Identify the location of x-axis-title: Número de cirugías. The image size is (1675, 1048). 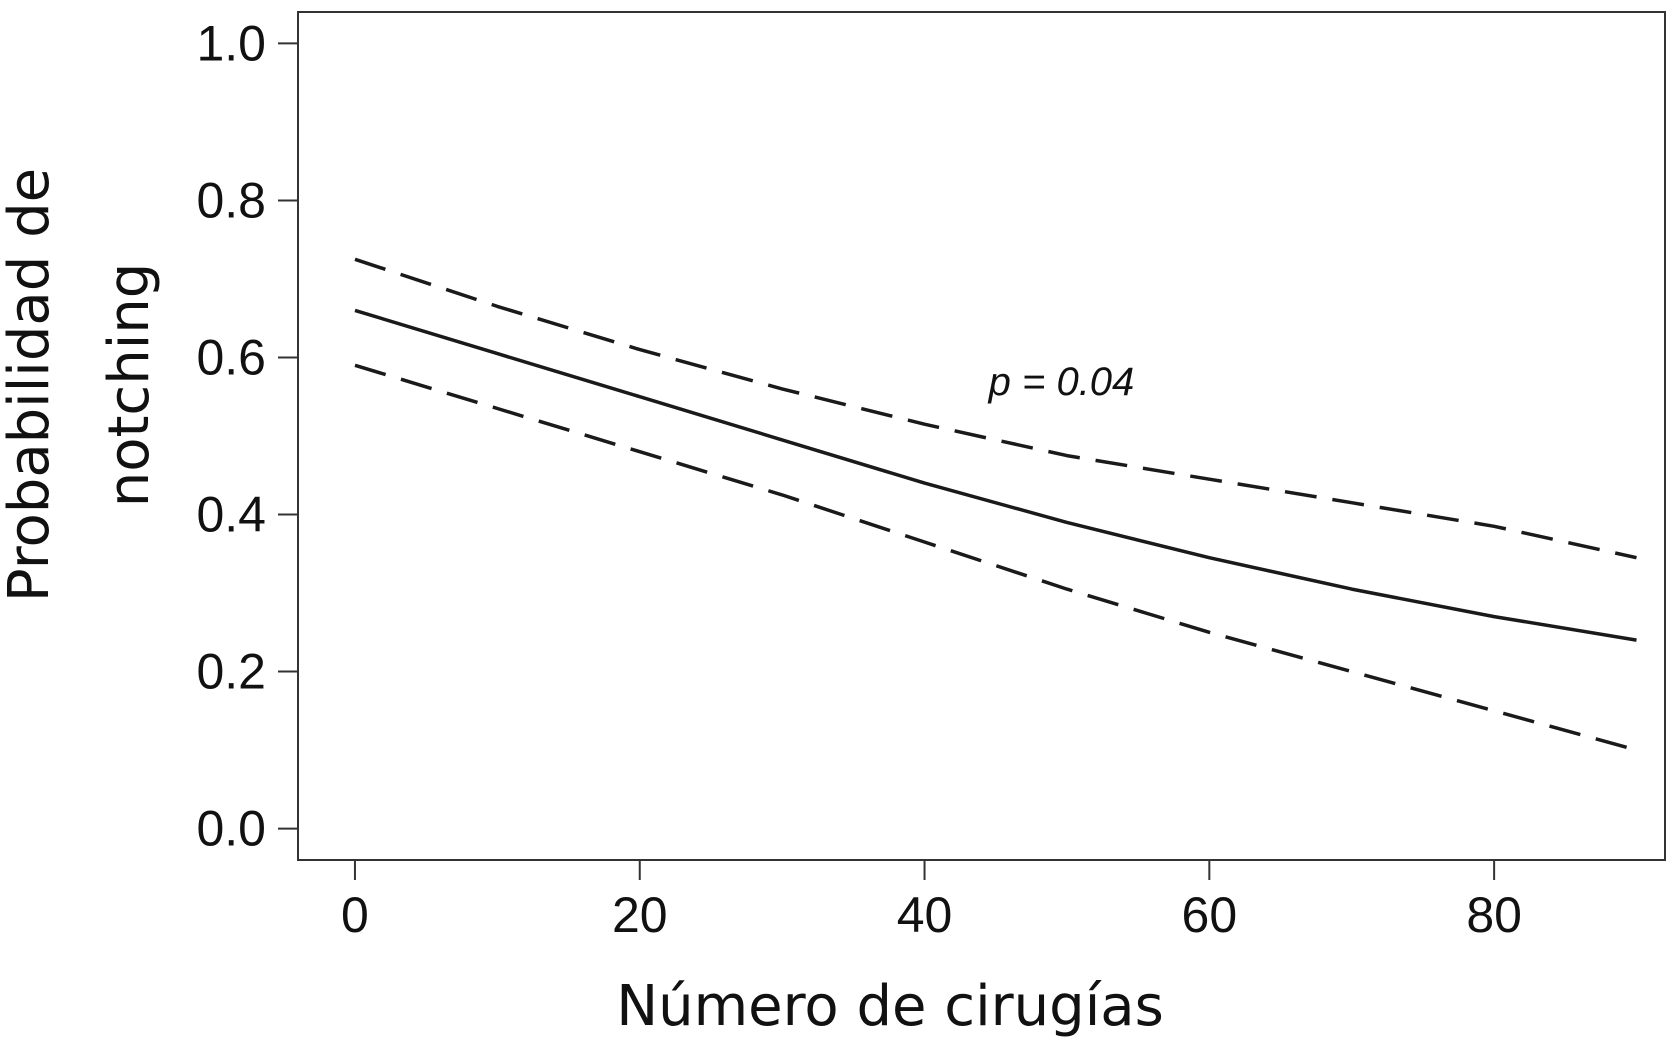
(890, 1006).